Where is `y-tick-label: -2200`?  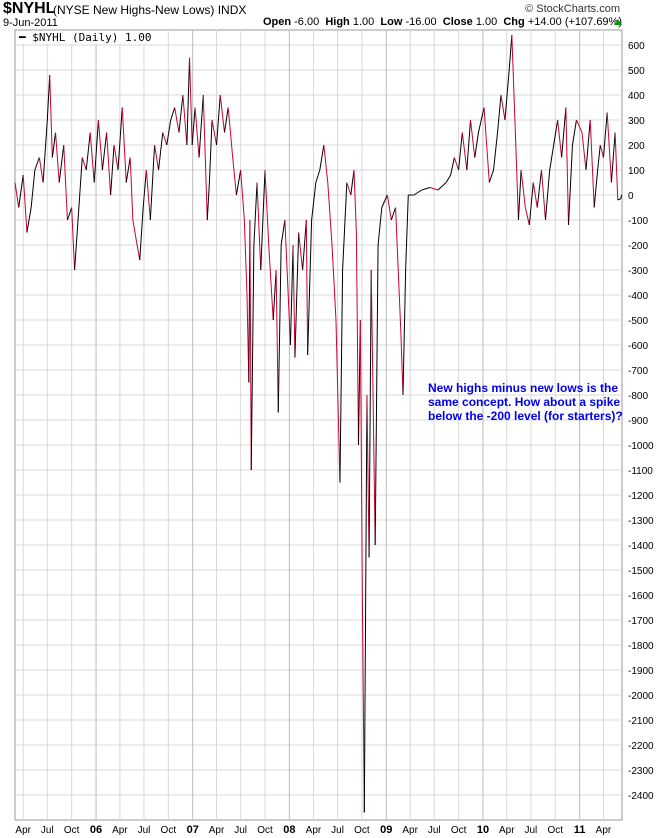 y-tick-label: -2200 is located at coordinates (641, 746).